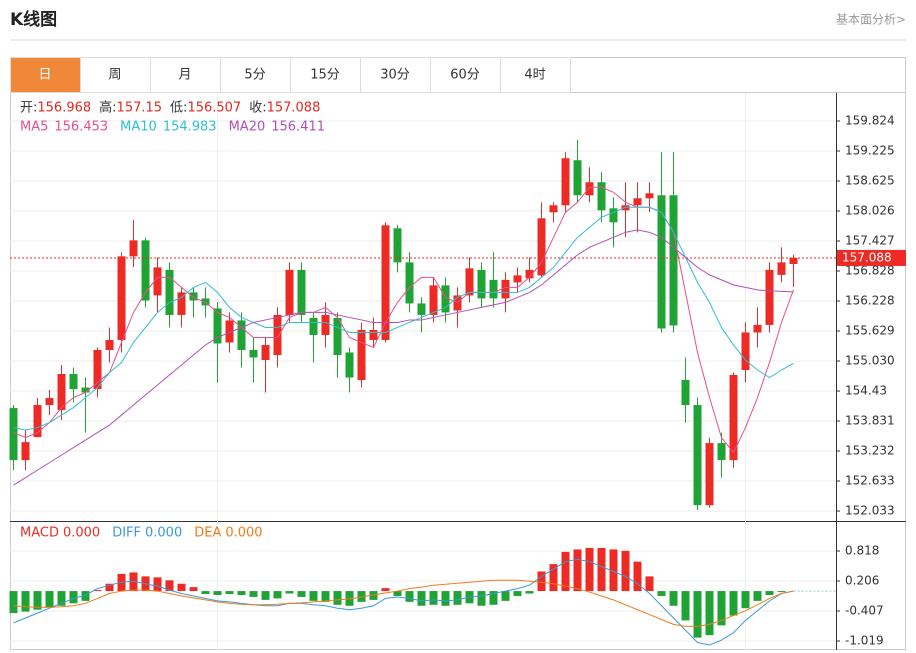  I want to click on tab-label: 30分, so click(395, 75).